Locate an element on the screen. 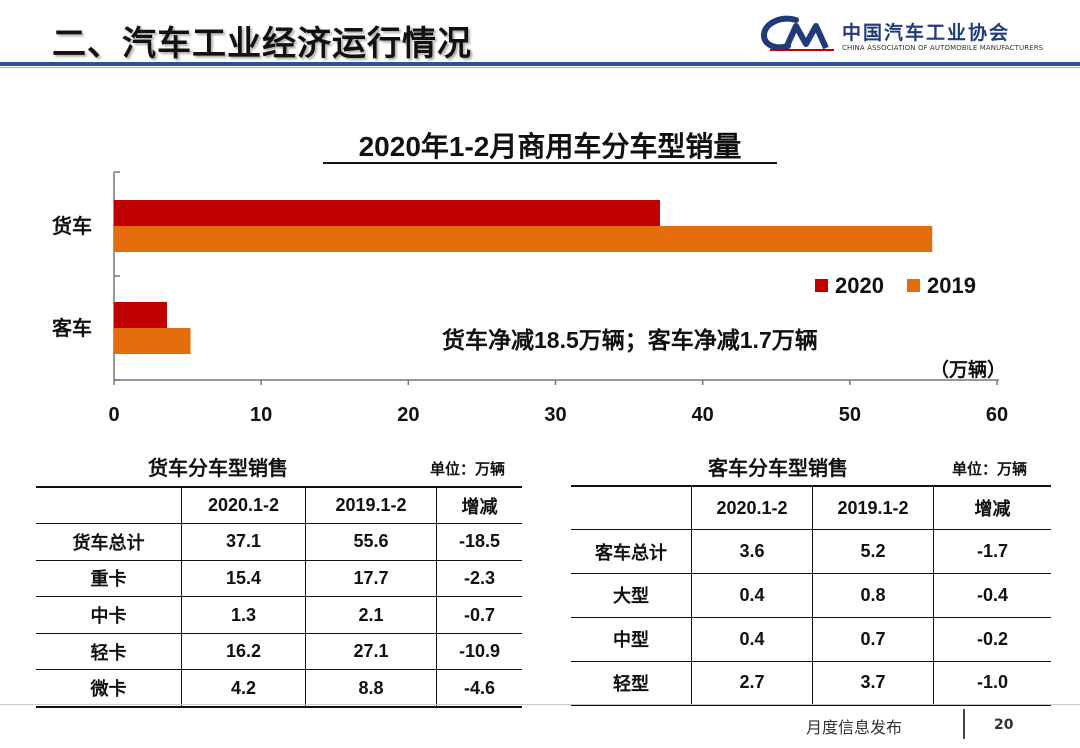  chart-annotation: 货车净减18.5万辆；客车净减1.7万辆 is located at coordinates (630, 340).